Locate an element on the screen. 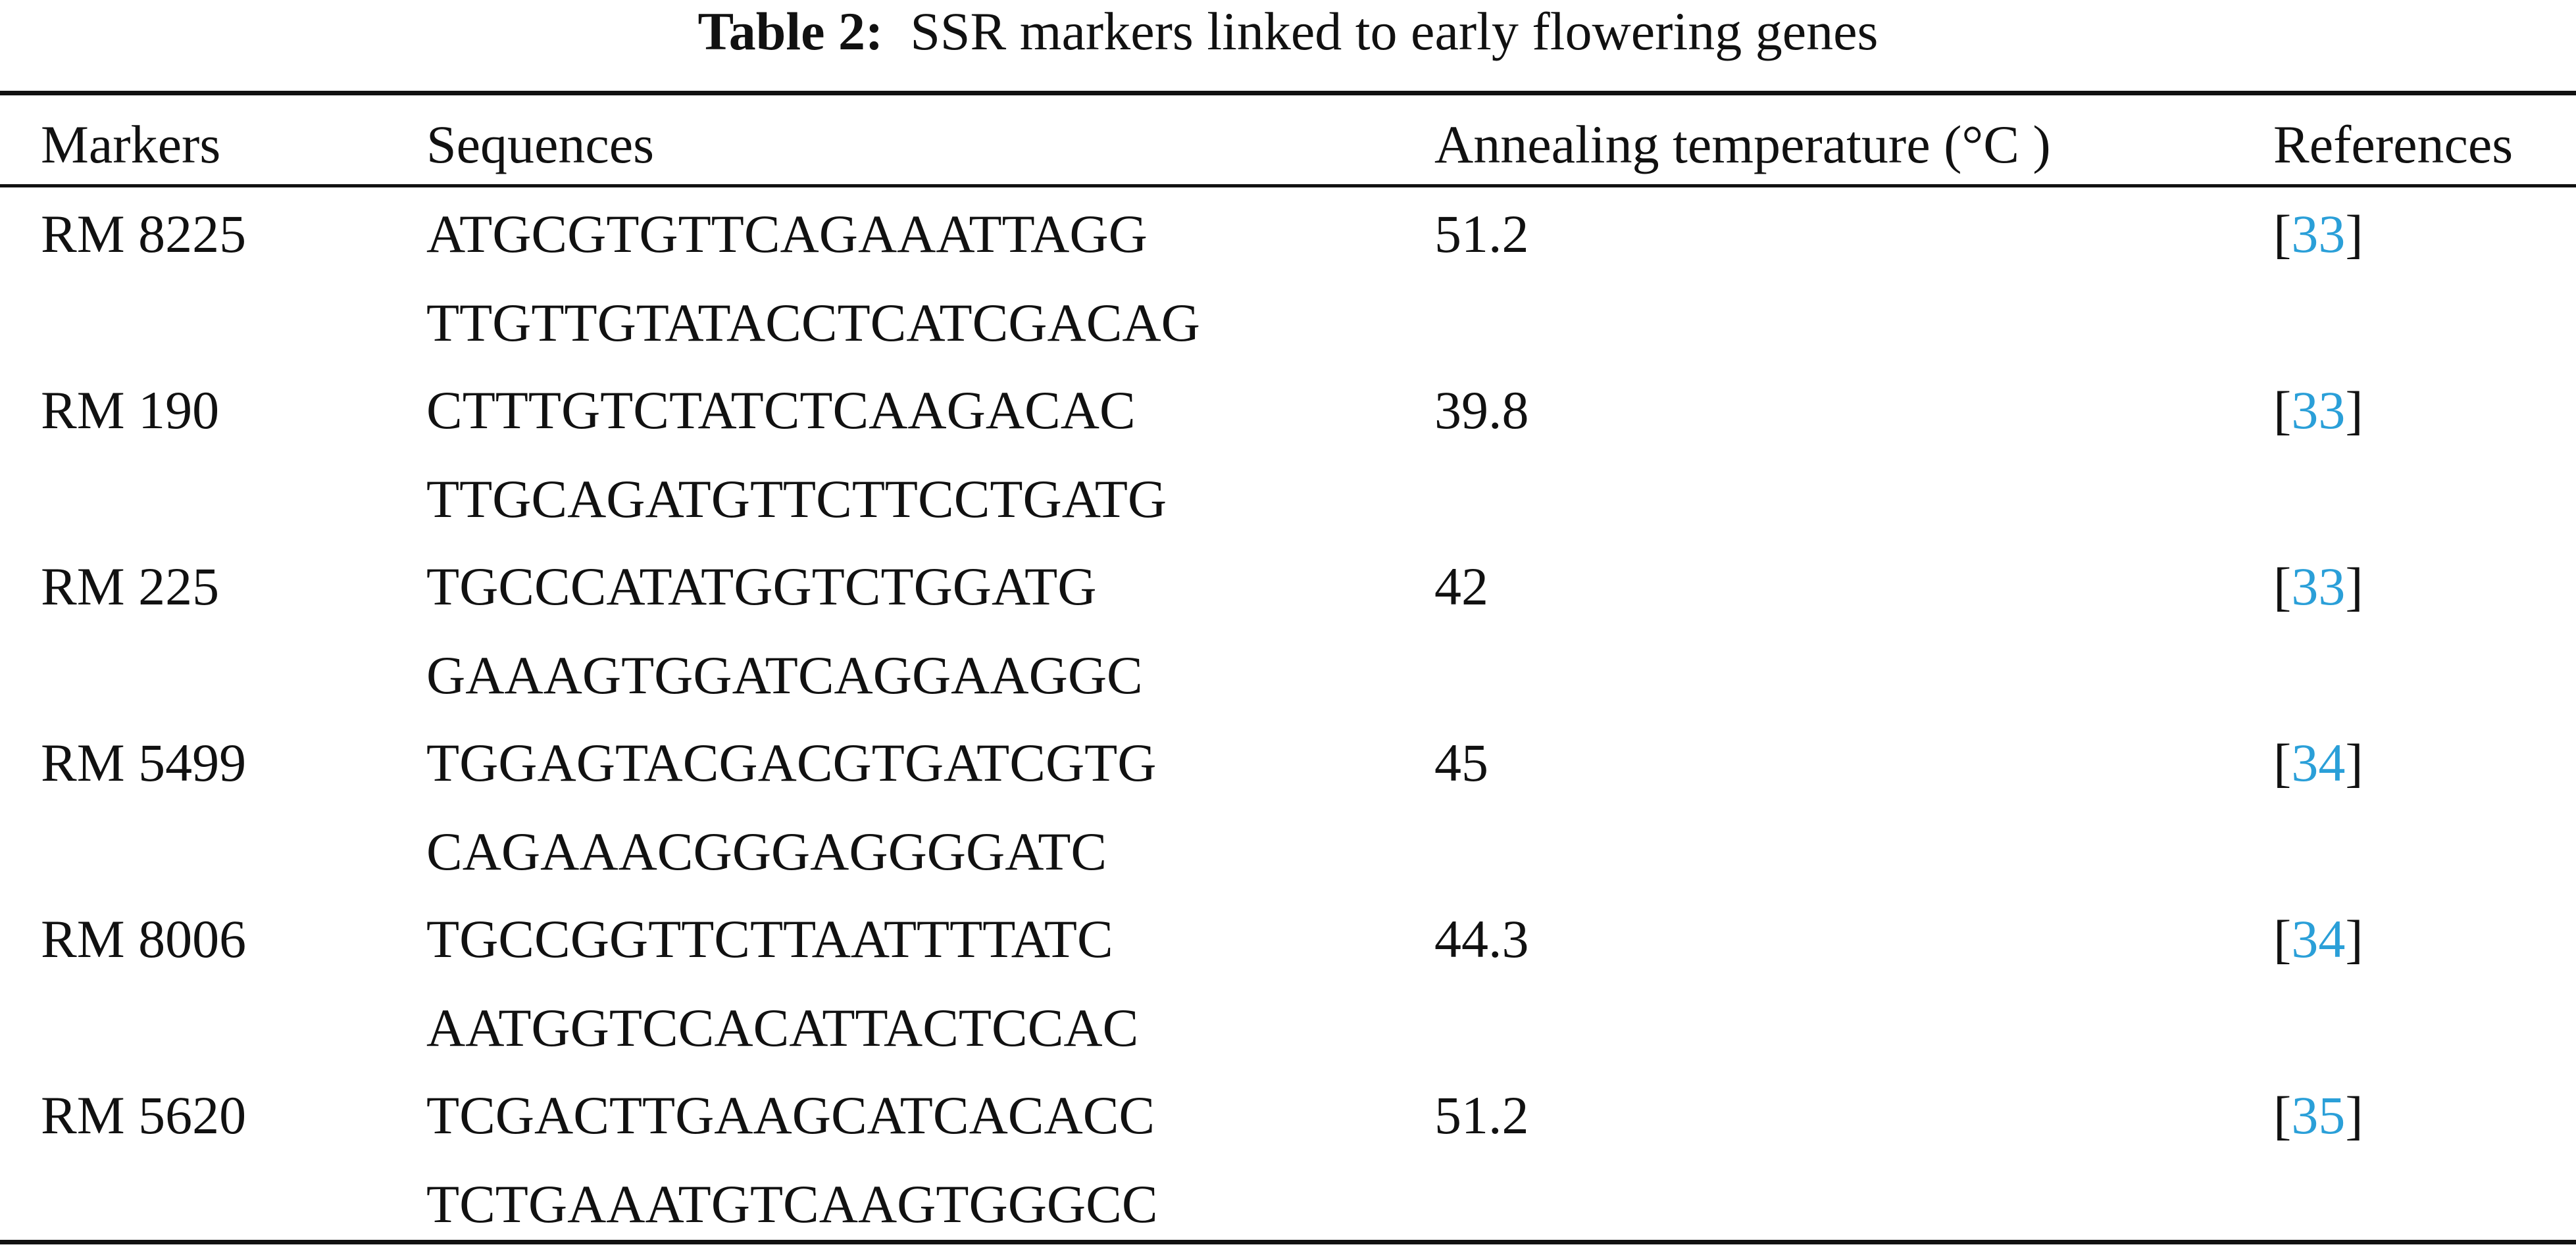  header-markers: Markers is located at coordinates (131, 144).